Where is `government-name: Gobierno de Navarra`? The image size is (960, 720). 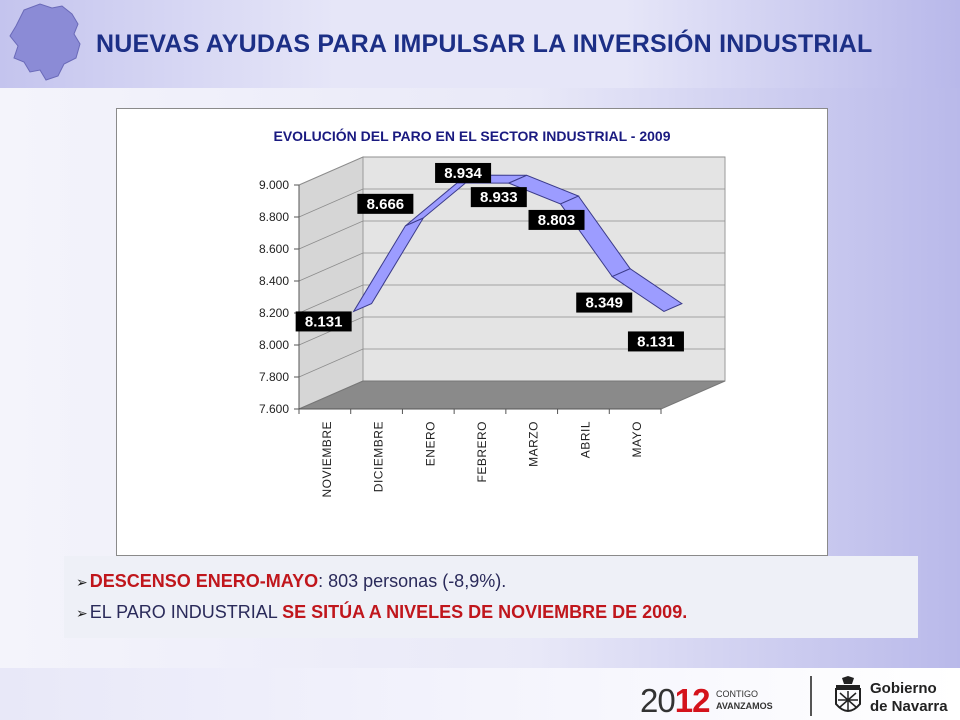 government-name: Gobierno de Navarra is located at coordinates (909, 698).